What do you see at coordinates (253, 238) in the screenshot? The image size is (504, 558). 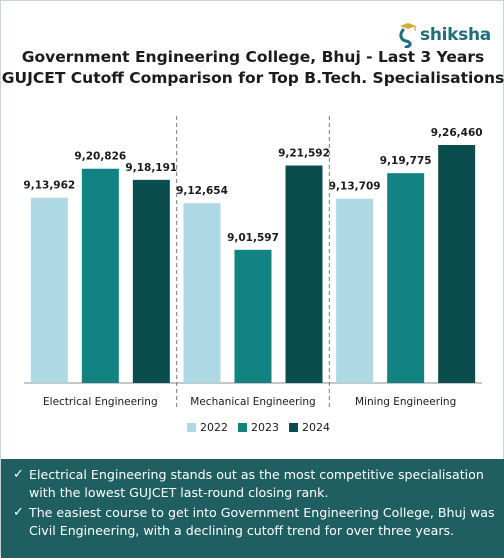 I see `data-label: 9,01,597` at bounding box center [253, 238].